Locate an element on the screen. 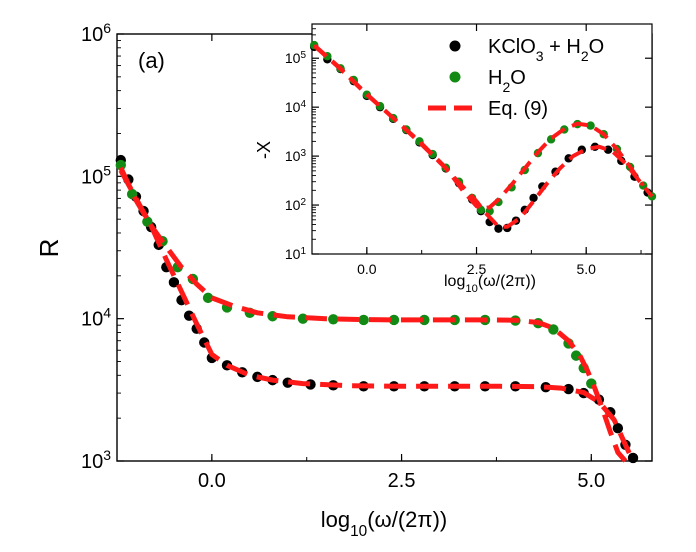  main-x-tick-label: 5.0 is located at coordinates (591, 481).